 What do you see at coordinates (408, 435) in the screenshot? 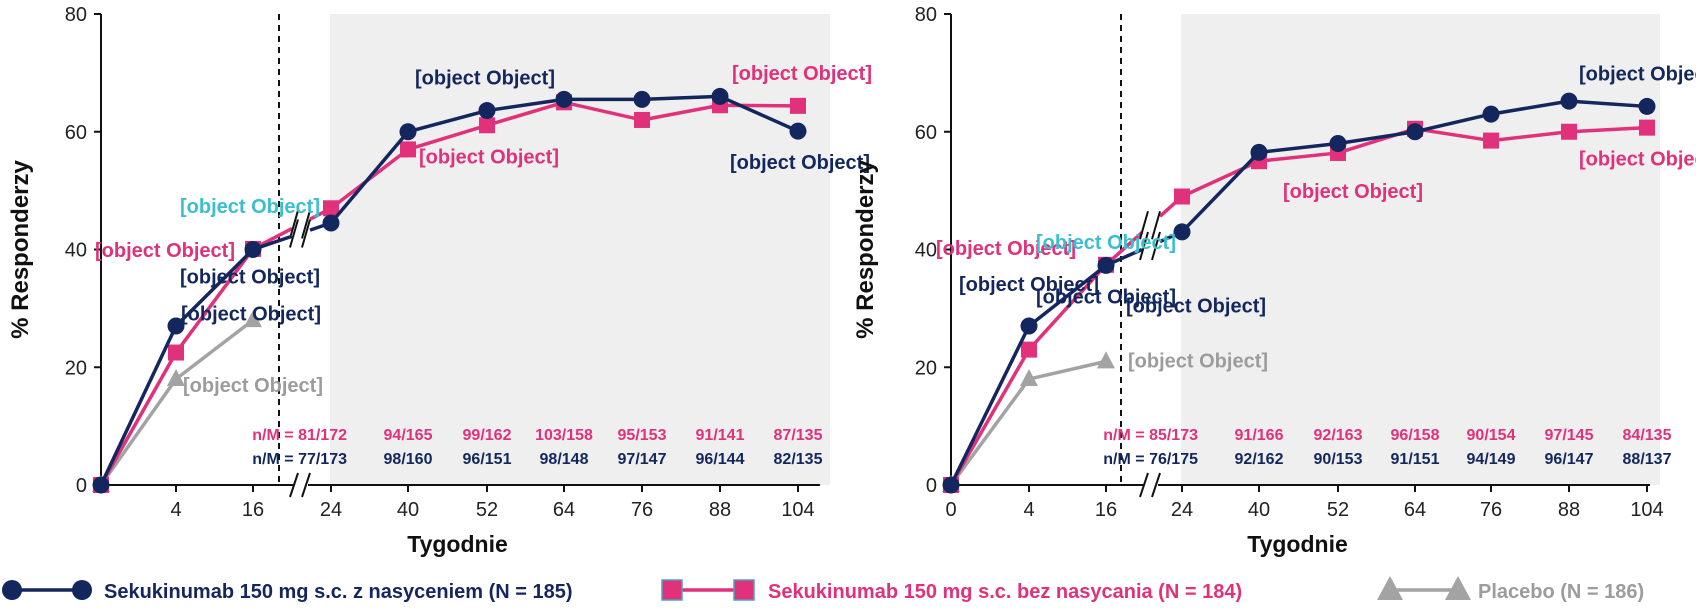
I see `n-count-label: 94/165` at bounding box center [408, 435].